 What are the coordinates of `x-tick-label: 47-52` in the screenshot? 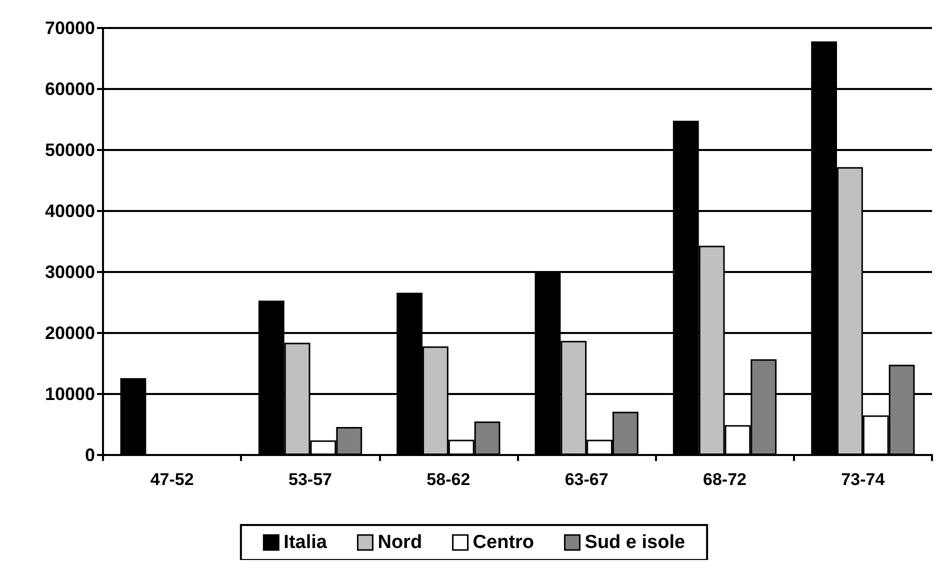 It's located at (172, 479).